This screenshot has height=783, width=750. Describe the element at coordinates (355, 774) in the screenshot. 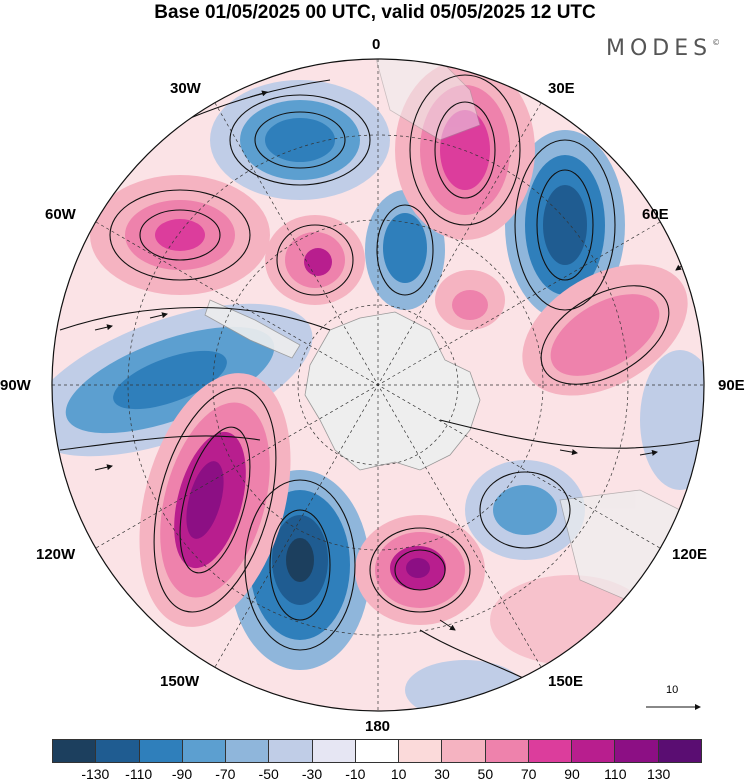

I see `colorbar-tick-label: -10` at that location.